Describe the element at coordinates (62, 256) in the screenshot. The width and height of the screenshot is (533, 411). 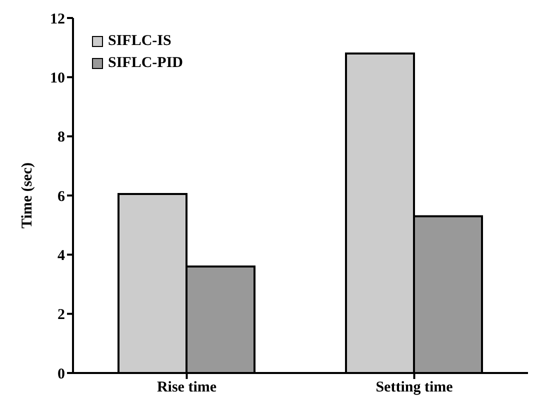
I see `y-tick-label: 4` at that location.